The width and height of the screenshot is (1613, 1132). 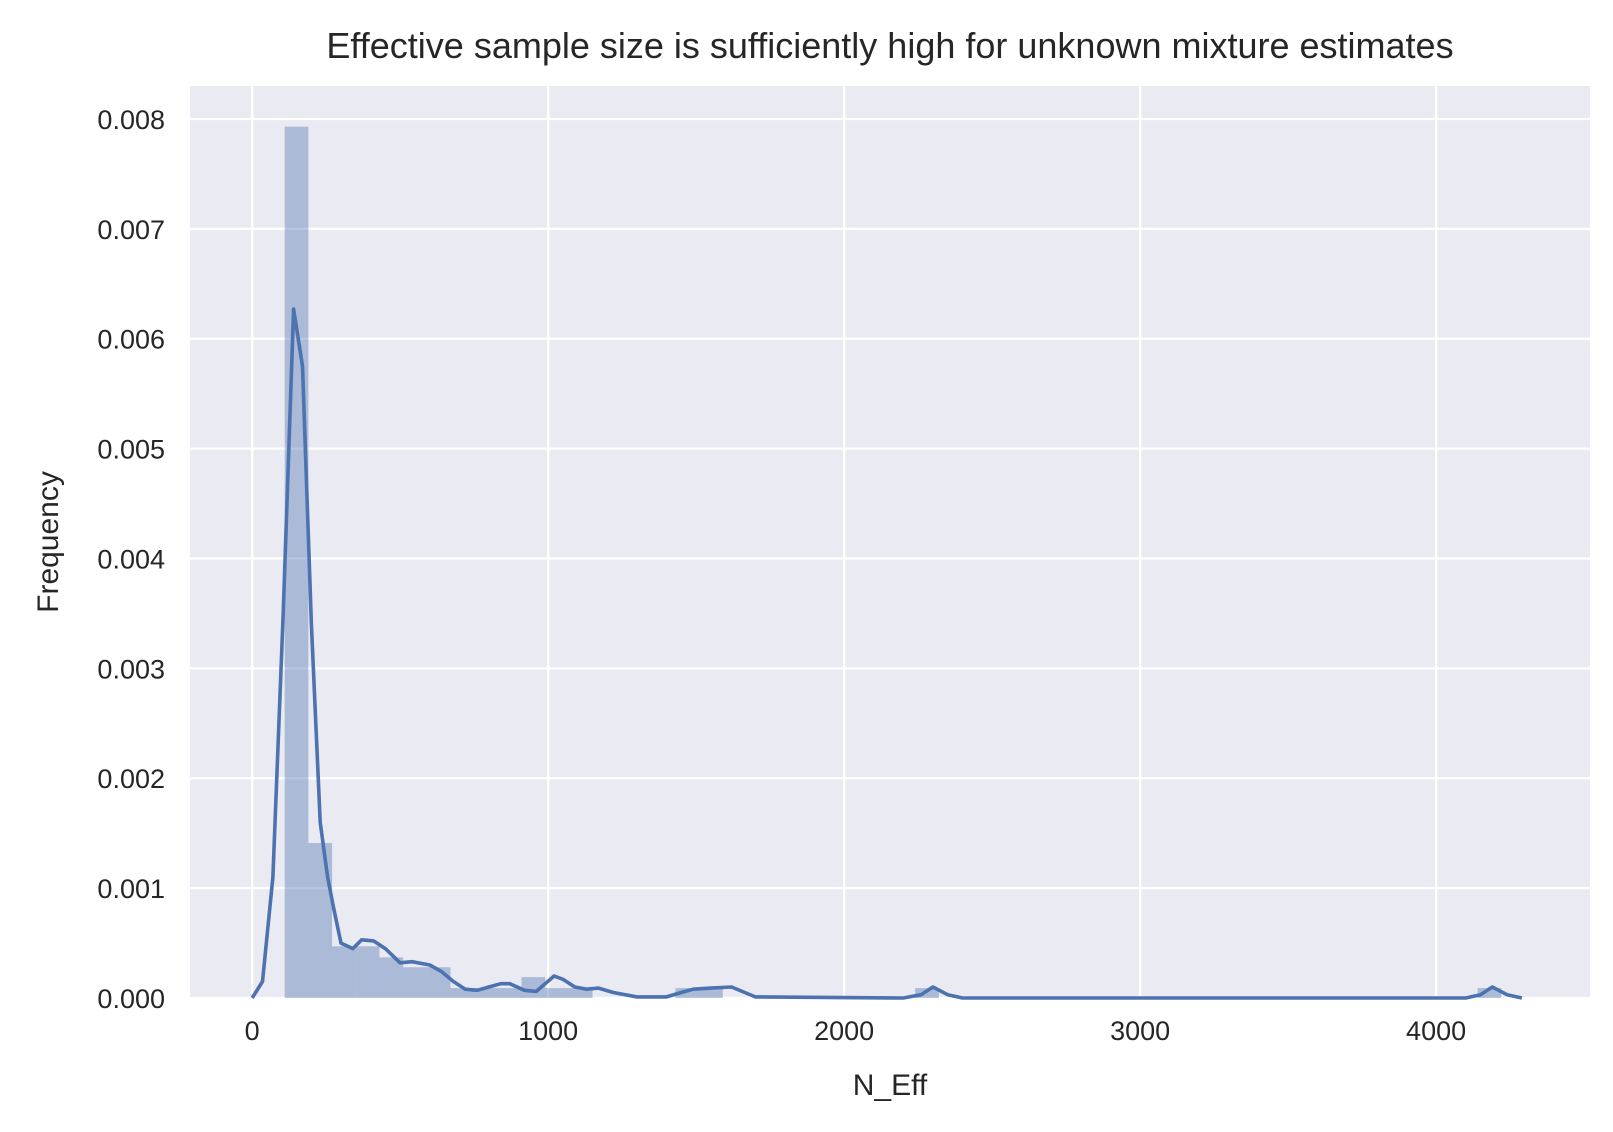 I want to click on y-tick-label: 0.006, so click(x=131, y=340).